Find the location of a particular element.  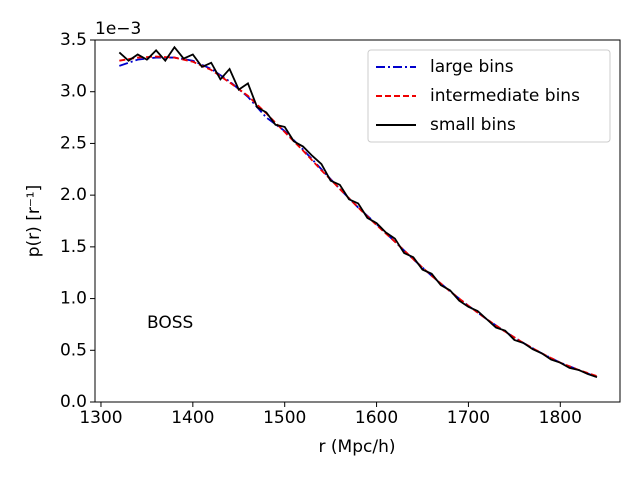

y-axis-label: p(r) [r⁻¹] is located at coordinates (34, 221).